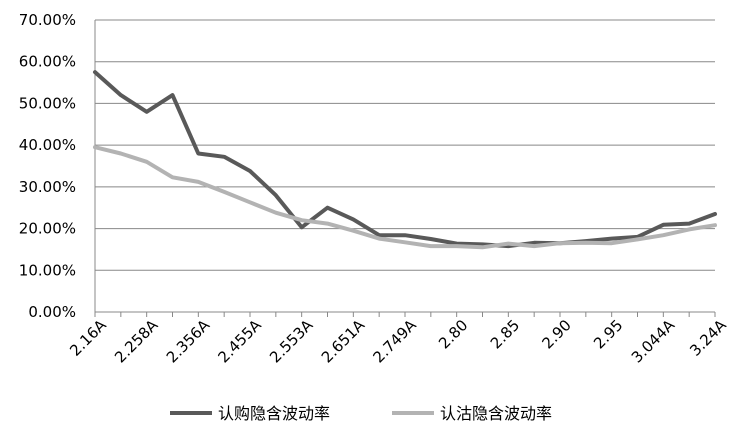  What do you see at coordinates (361, 413) in the screenshot?
I see `legend: 认购隐含波动率 认沽隐含波动率` at bounding box center [361, 413].